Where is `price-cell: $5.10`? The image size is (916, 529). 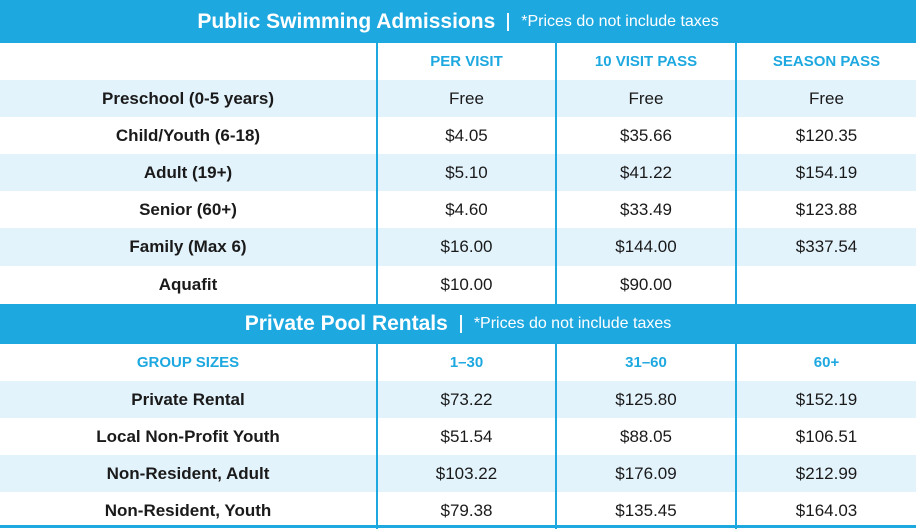 price-cell: $5.10 is located at coordinates (466, 172).